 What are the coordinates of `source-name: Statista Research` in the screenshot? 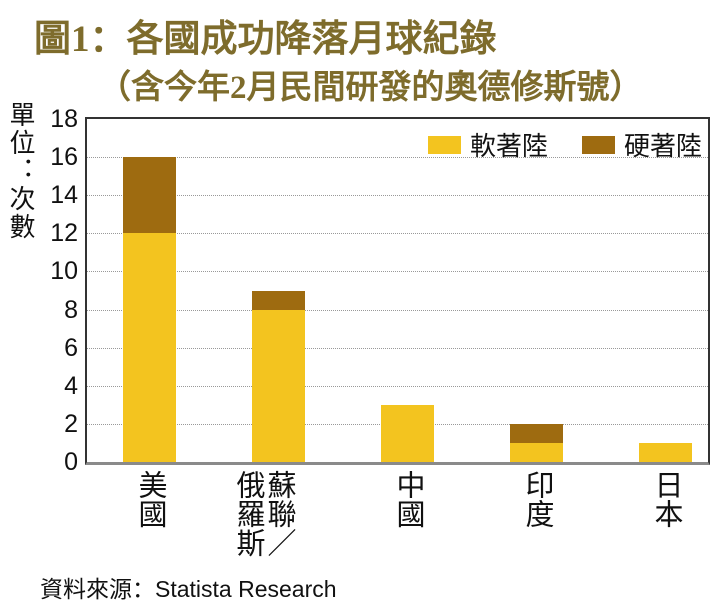 It's located at (246, 589).